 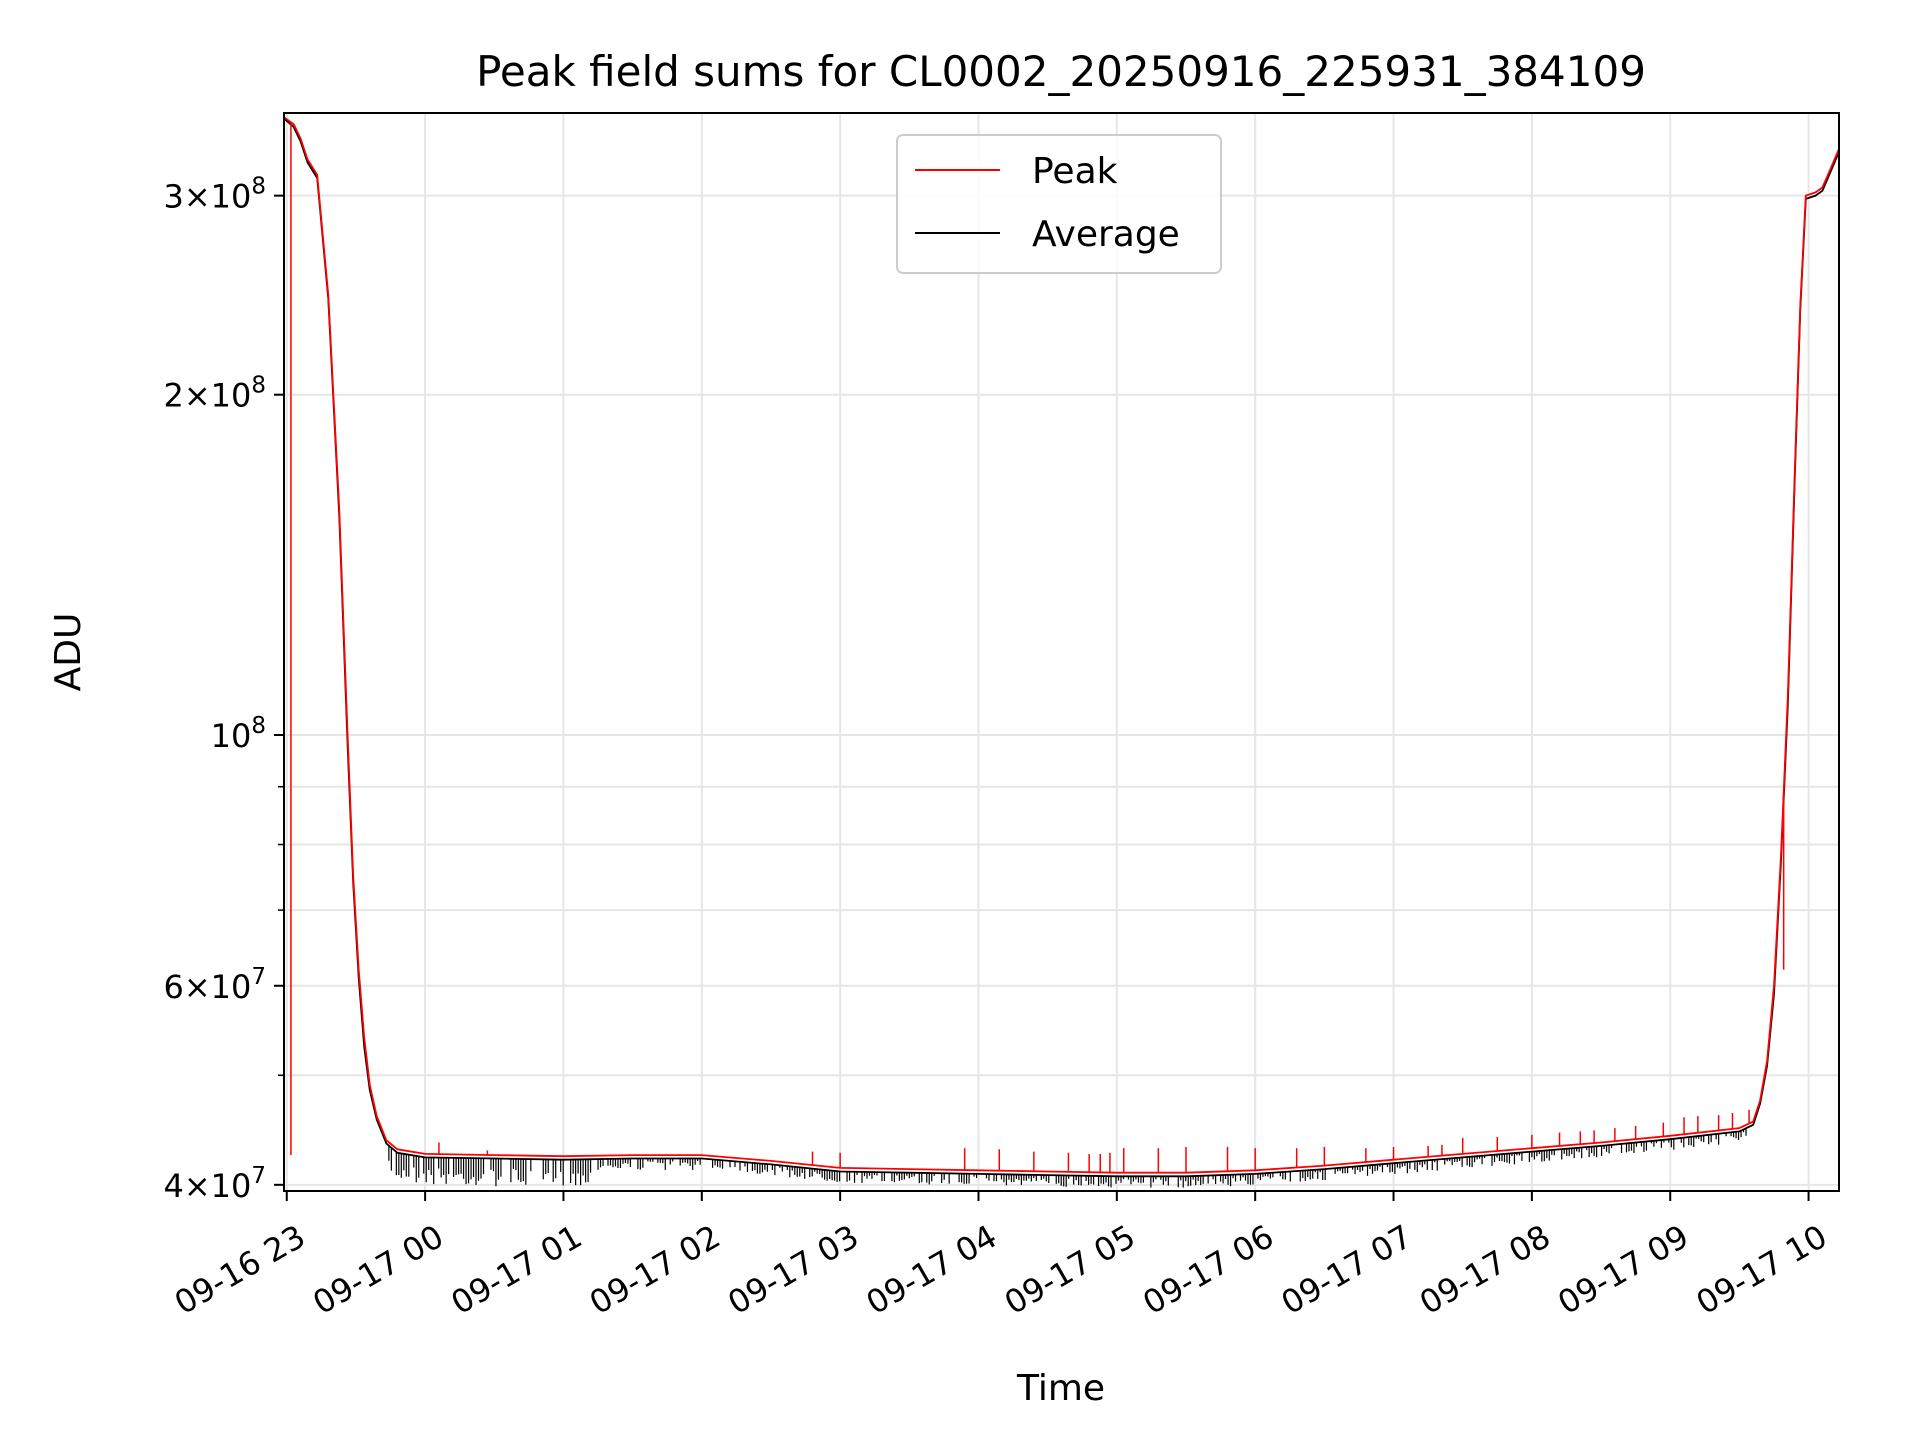 What do you see at coordinates (68, 652) in the screenshot?
I see `y-axis-label: ADU` at bounding box center [68, 652].